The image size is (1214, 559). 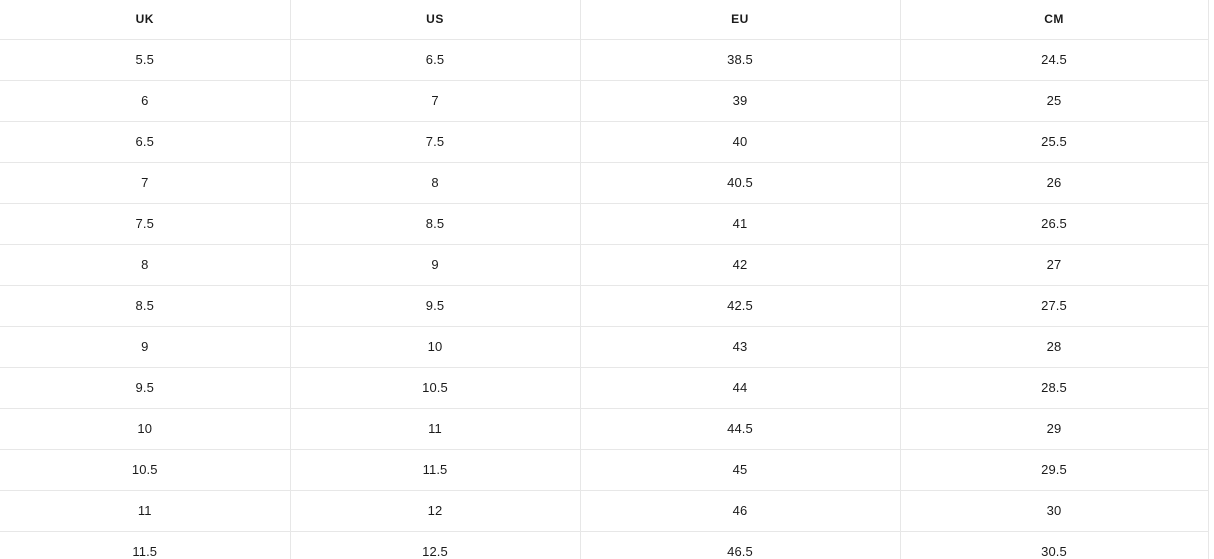 I want to click on cell-uk: 11.5, so click(x=145, y=545).